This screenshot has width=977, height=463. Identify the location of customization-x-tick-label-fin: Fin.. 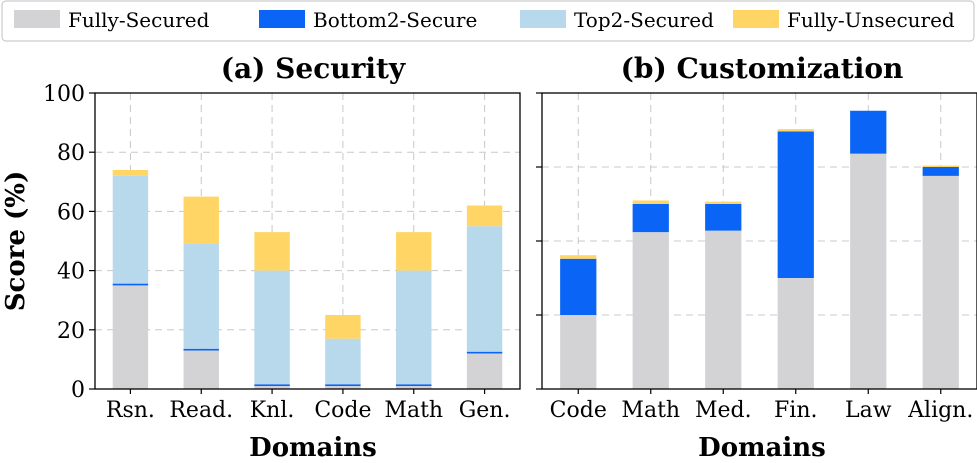
(795, 410).